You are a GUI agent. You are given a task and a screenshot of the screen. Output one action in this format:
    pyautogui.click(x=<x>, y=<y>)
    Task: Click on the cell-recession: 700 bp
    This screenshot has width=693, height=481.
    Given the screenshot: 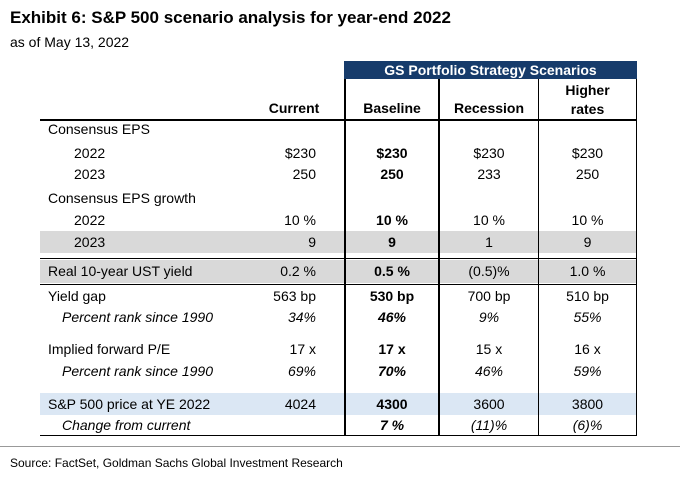 What is the action you would take?
    pyautogui.click(x=489, y=296)
    